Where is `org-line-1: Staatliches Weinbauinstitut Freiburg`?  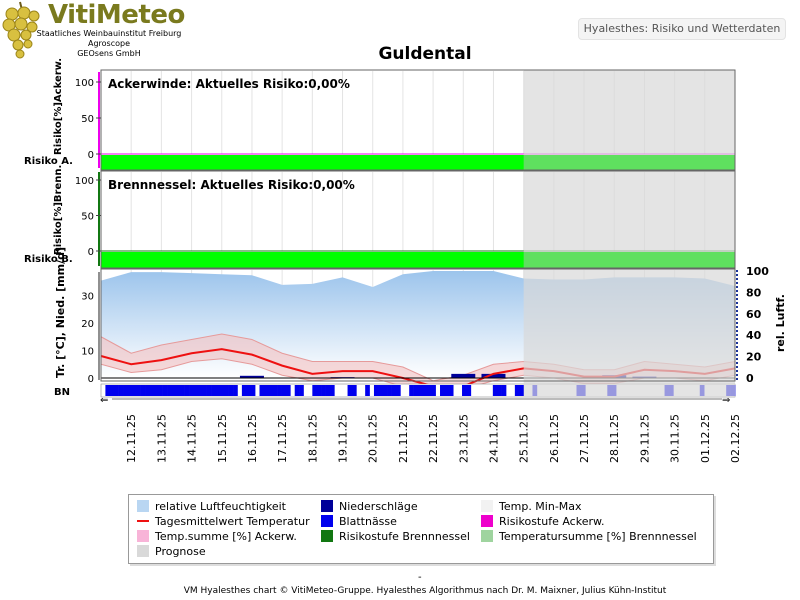 org-line-1: Staatliches Weinbauinstitut Freiburg is located at coordinates (109, 33).